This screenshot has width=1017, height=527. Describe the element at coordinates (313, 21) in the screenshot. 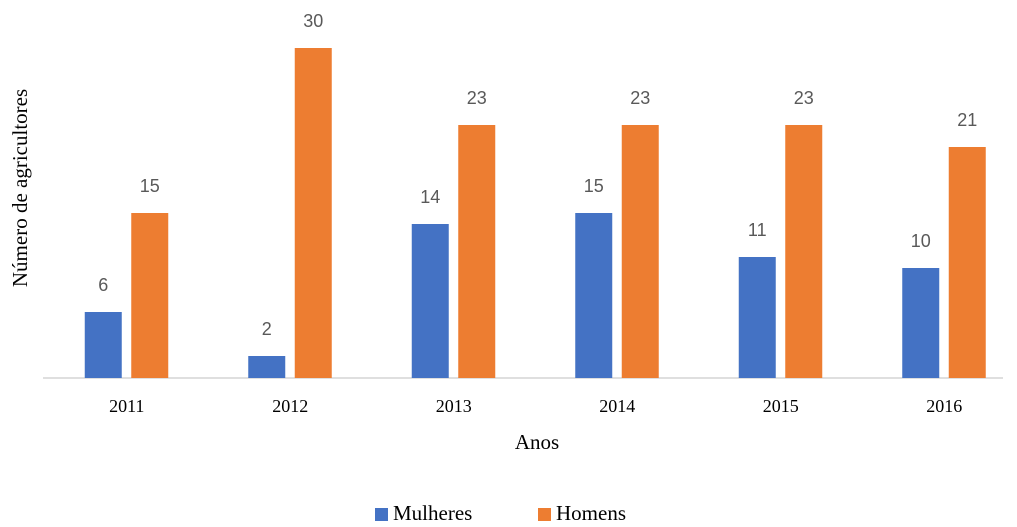

I see `data-label: 30` at that location.